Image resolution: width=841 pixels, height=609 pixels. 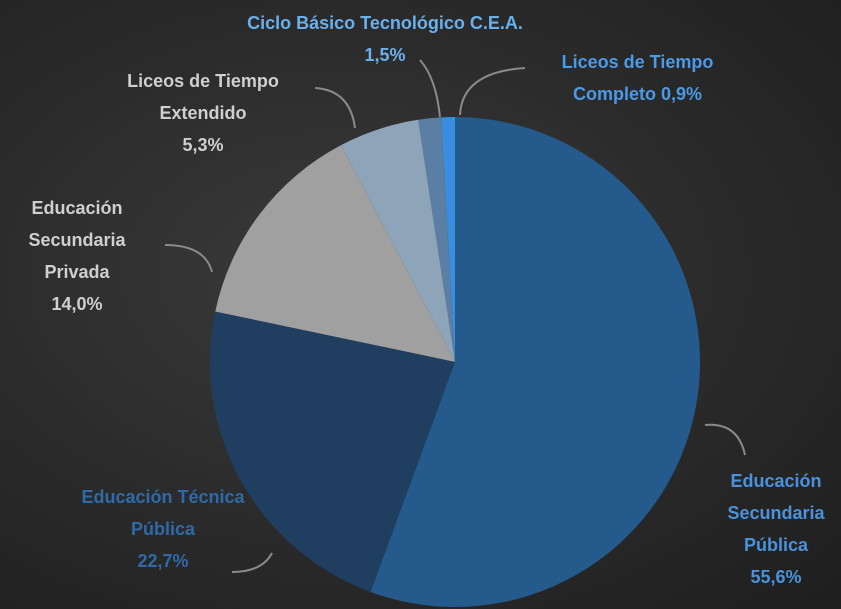 What do you see at coordinates (77, 240) in the screenshot?
I see `category-label: Educación Secundaria Privada` at bounding box center [77, 240].